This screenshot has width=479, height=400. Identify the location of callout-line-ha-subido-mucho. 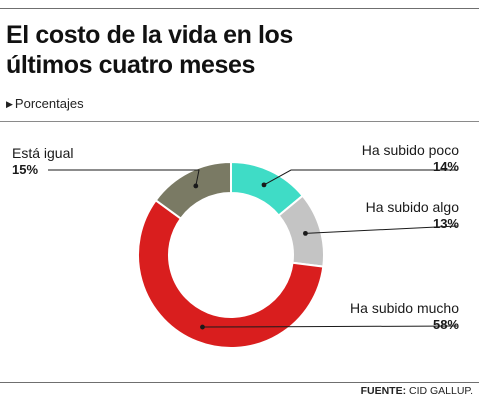
(330, 326).